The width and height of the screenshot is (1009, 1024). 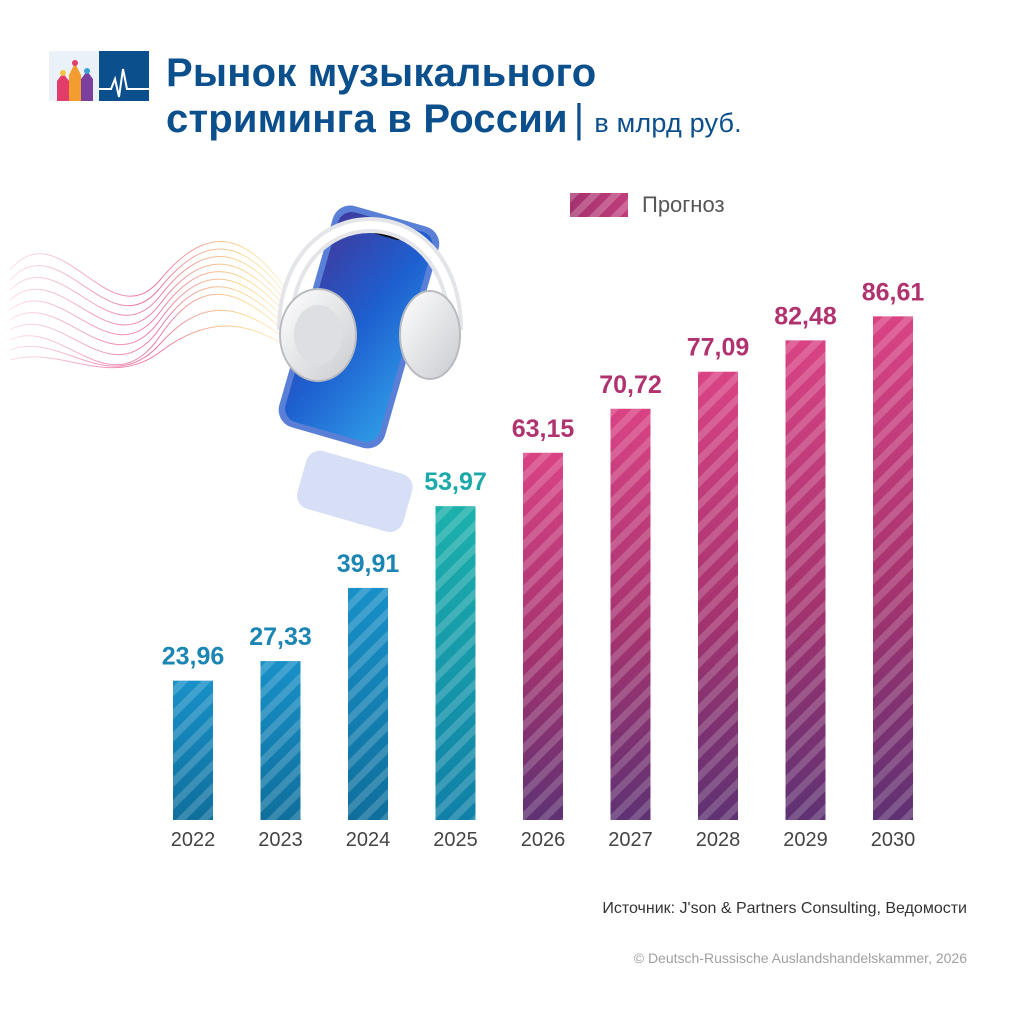 What do you see at coordinates (893, 568) in the screenshot?
I see `bar-2030` at bounding box center [893, 568].